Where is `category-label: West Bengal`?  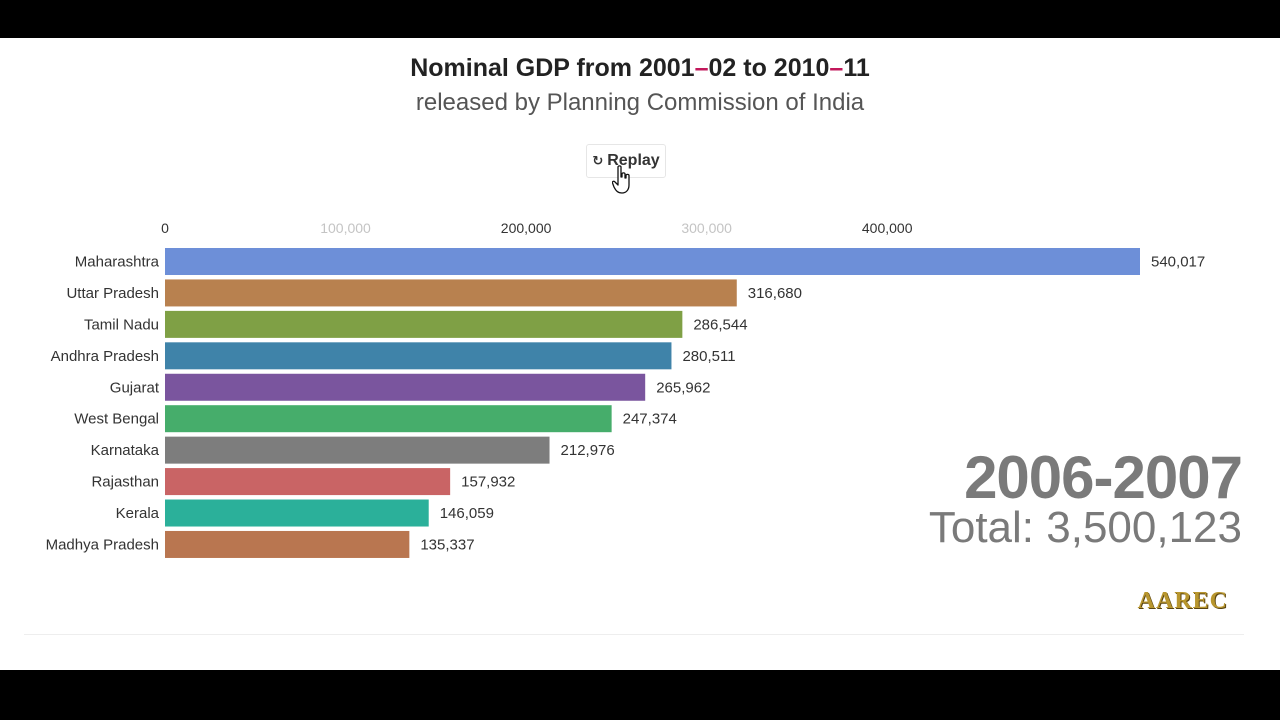
category-label: West Bengal is located at coordinates (116, 419).